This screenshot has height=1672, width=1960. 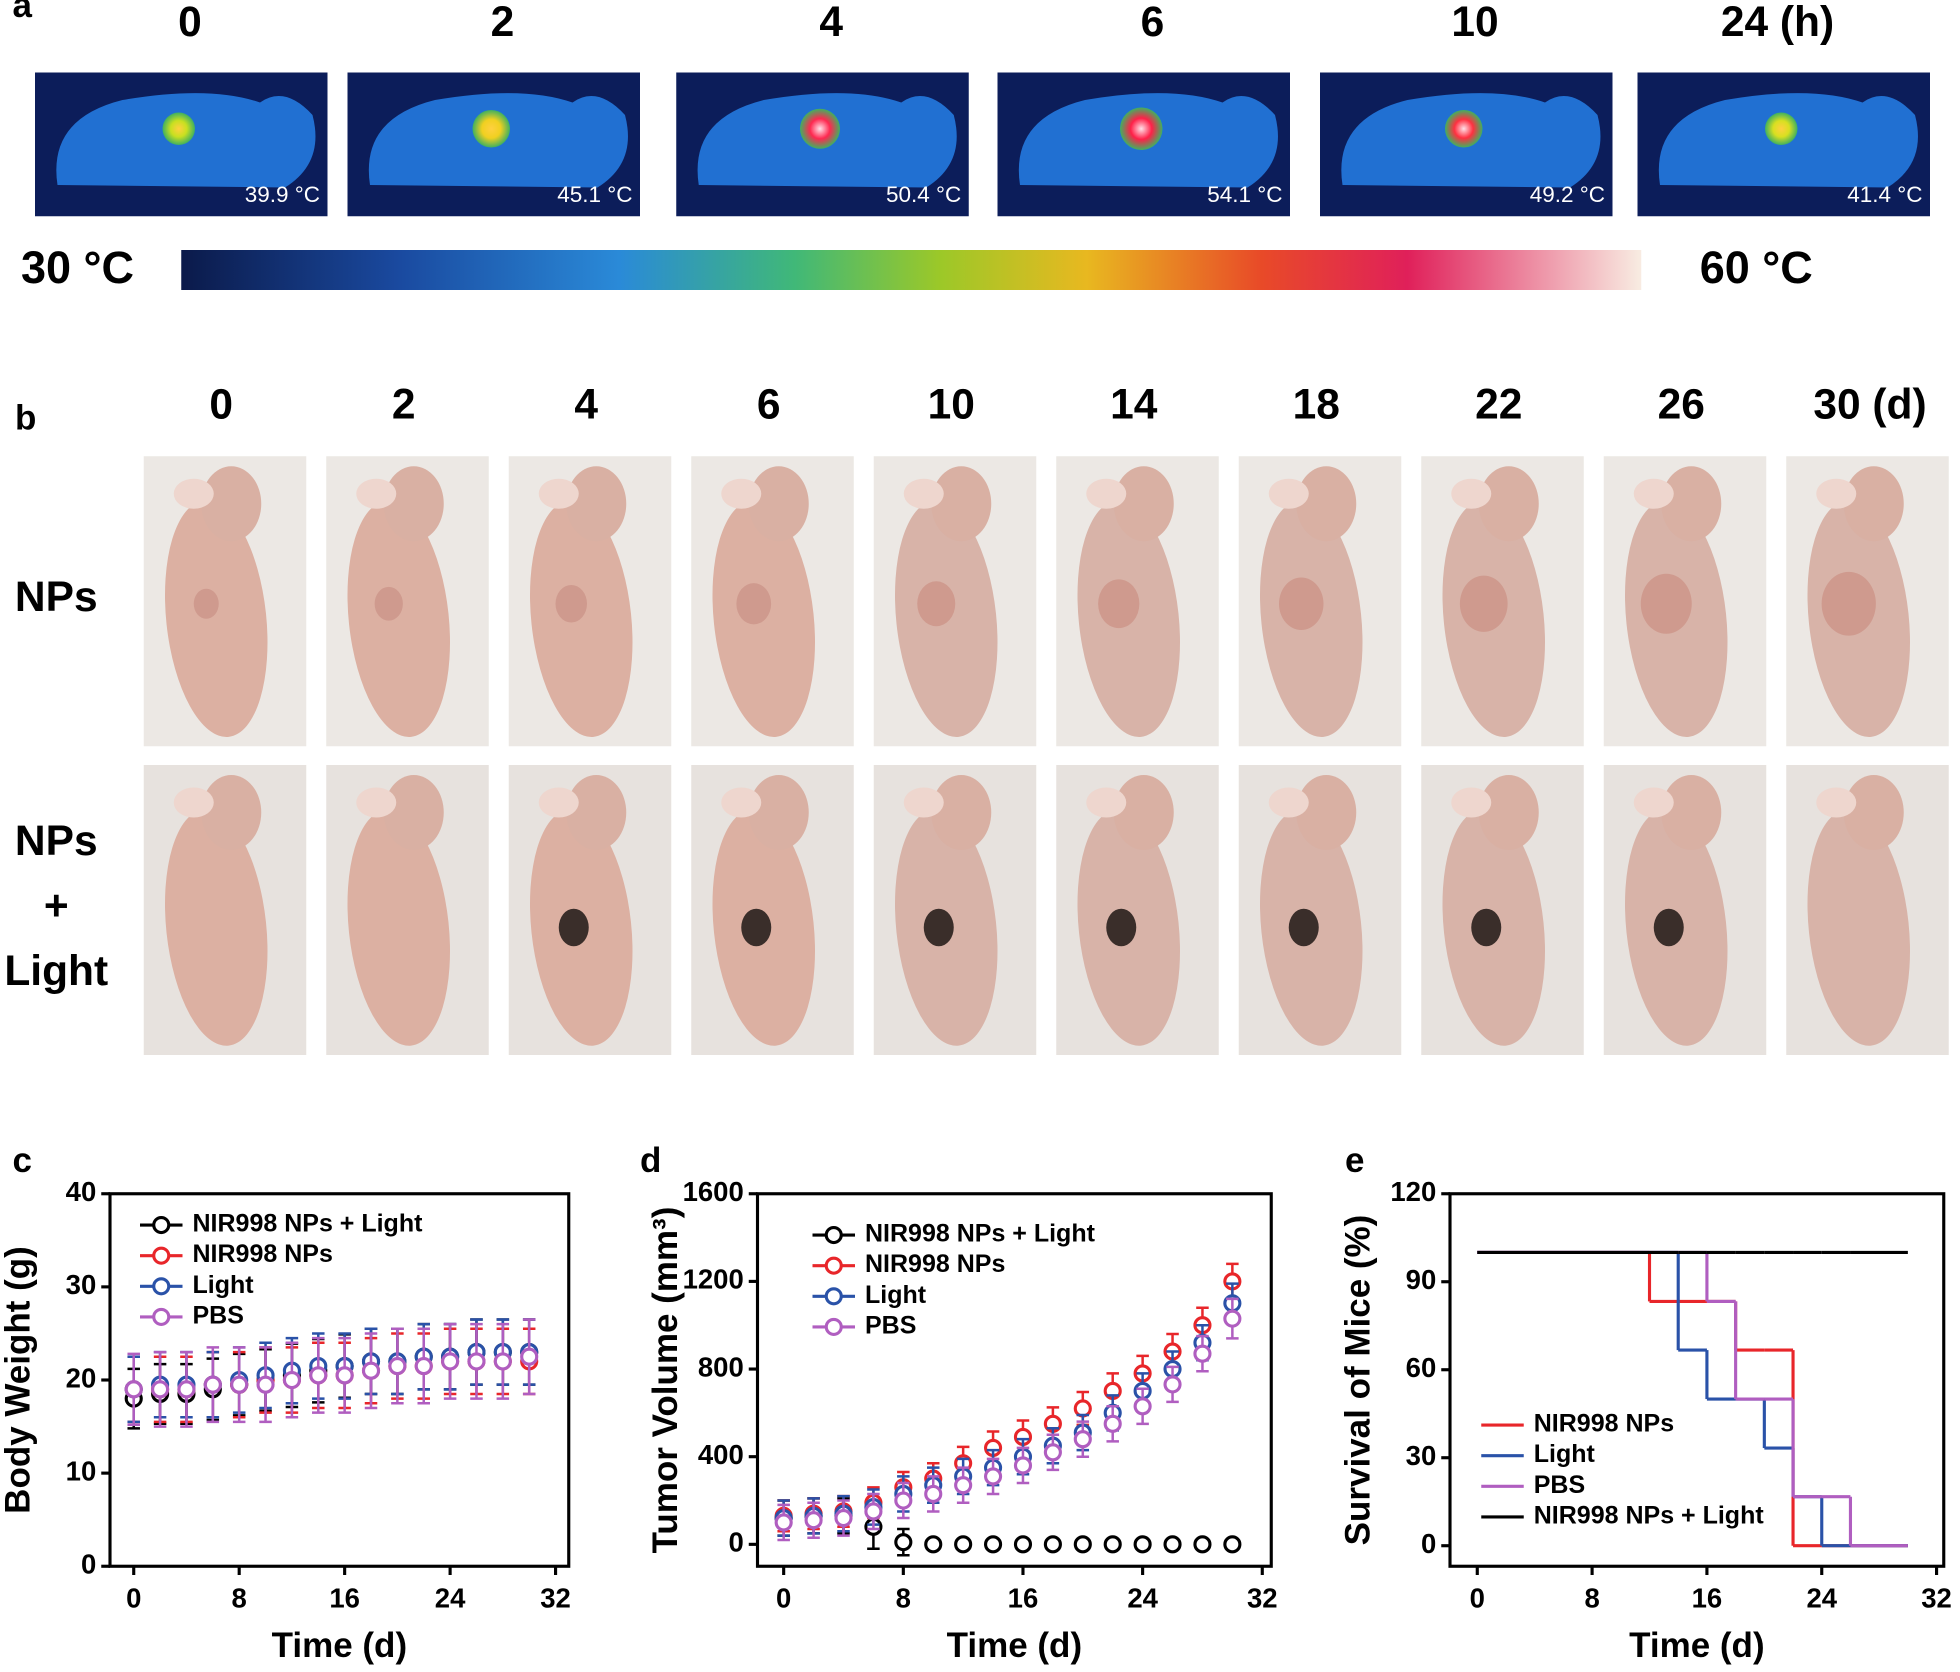 I want to click on y-tick-label: 20, so click(x=81, y=1377).